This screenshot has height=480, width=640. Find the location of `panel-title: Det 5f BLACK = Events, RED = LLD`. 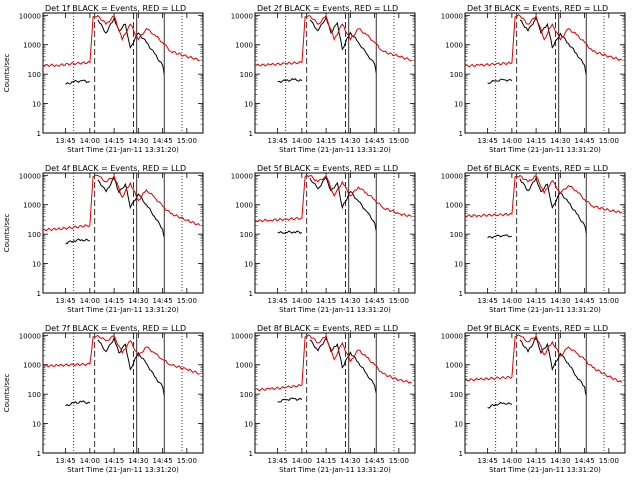

panel-title: Det 5f BLACK = Events, RED = LLD is located at coordinates (327, 168).